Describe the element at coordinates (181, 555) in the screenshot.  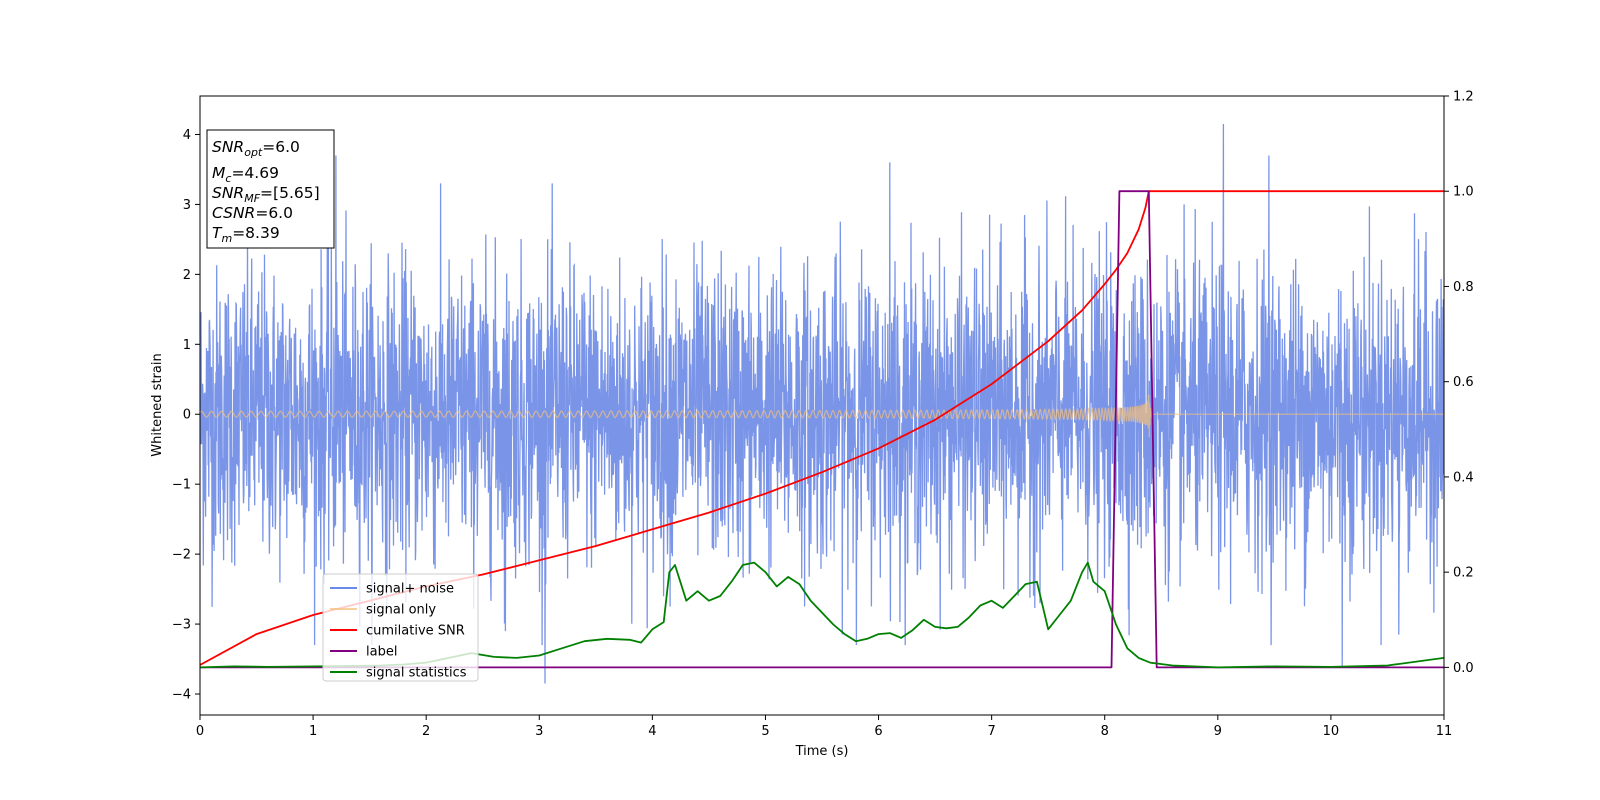
I see `y-left-tick-label: −2` at that location.